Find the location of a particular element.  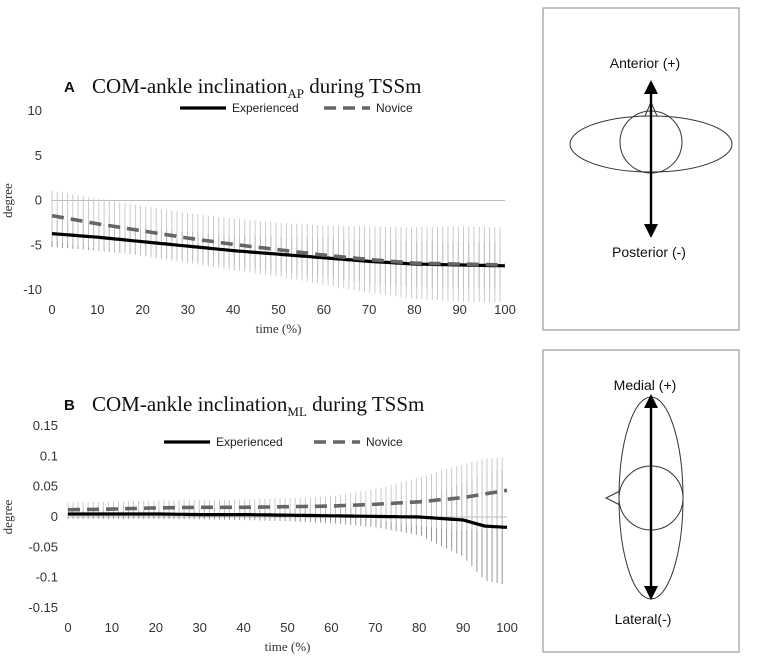

diagram-ml-frame is located at coordinates (641, 501).